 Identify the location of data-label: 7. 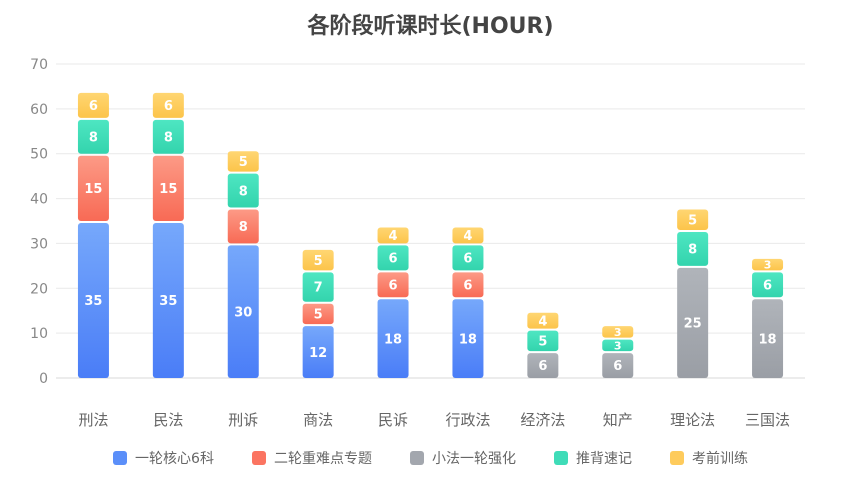
(318, 288).